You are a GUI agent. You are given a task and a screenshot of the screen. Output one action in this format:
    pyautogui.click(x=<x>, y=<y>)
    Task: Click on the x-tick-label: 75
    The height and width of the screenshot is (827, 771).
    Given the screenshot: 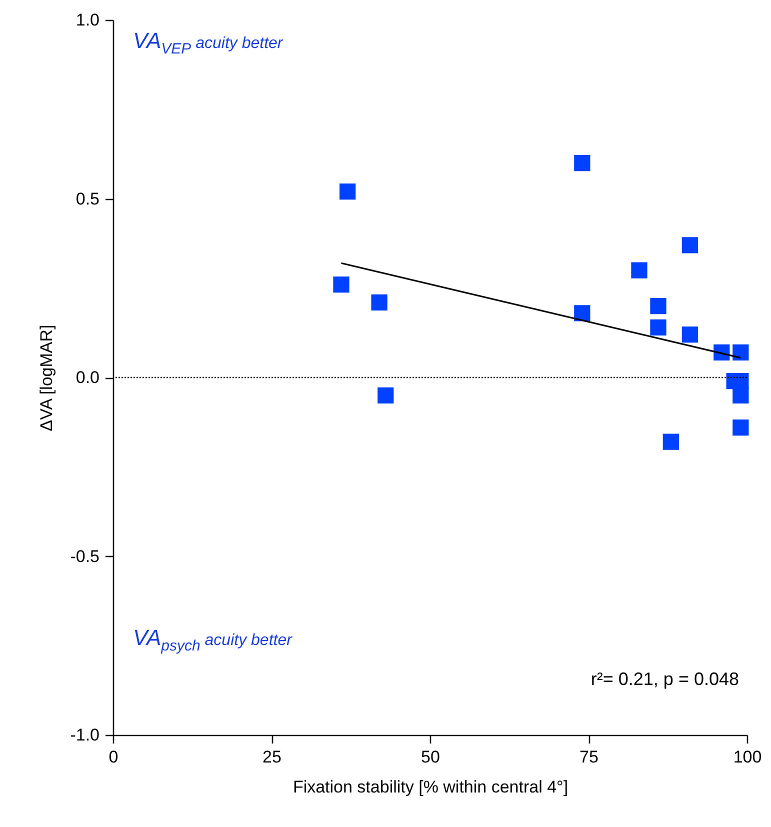 What is the action you would take?
    pyautogui.click(x=589, y=757)
    